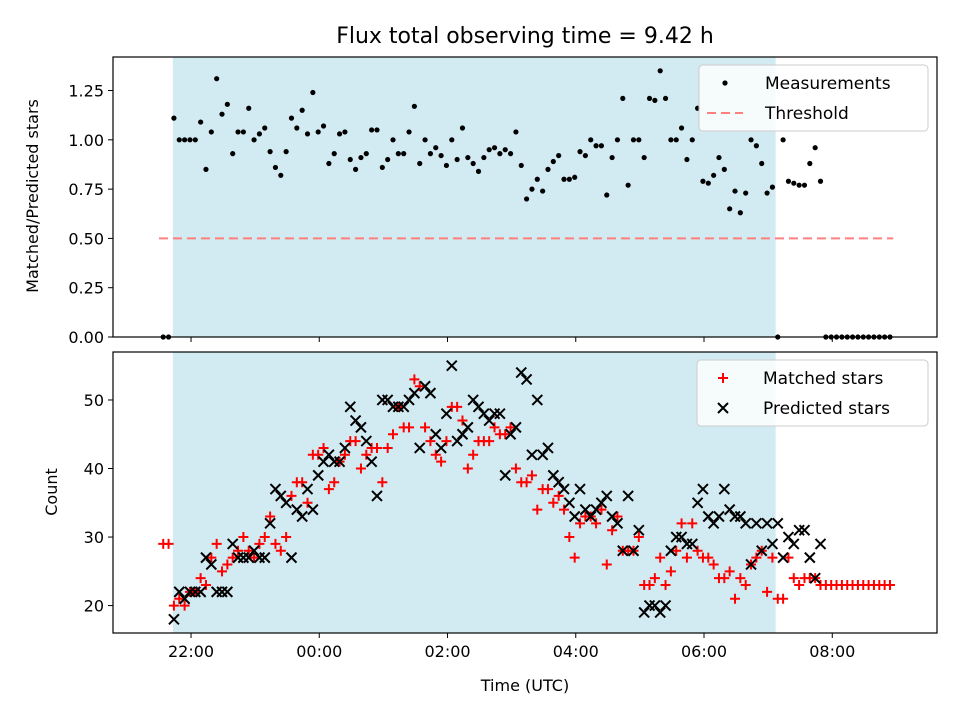  What do you see at coordinates (94, 606) in the screenshot?
I see `bottom-y-tick-label: 20` at bounding box center [94, 606].